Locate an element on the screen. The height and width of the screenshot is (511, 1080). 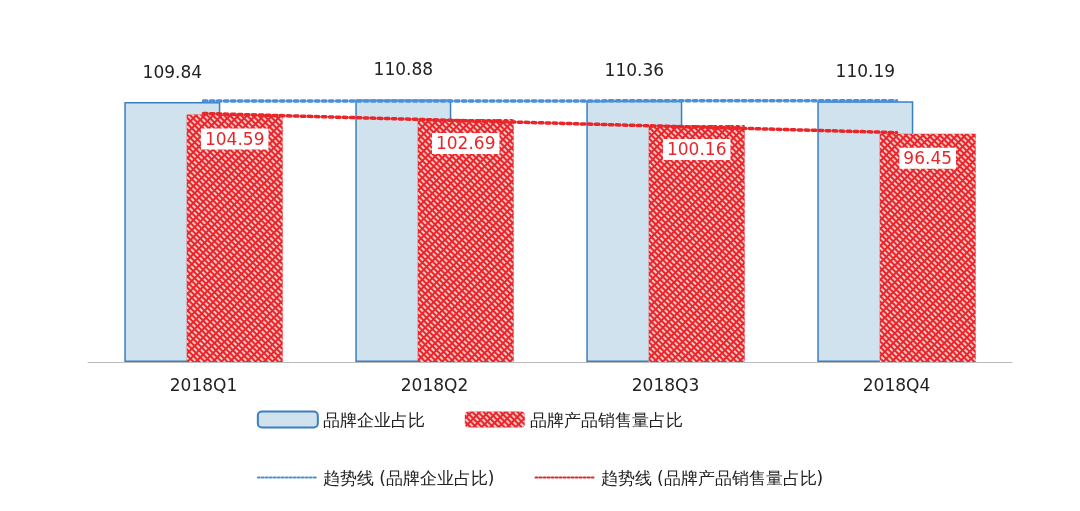
data-label: 110.19 is located at coordinates (865, 70).